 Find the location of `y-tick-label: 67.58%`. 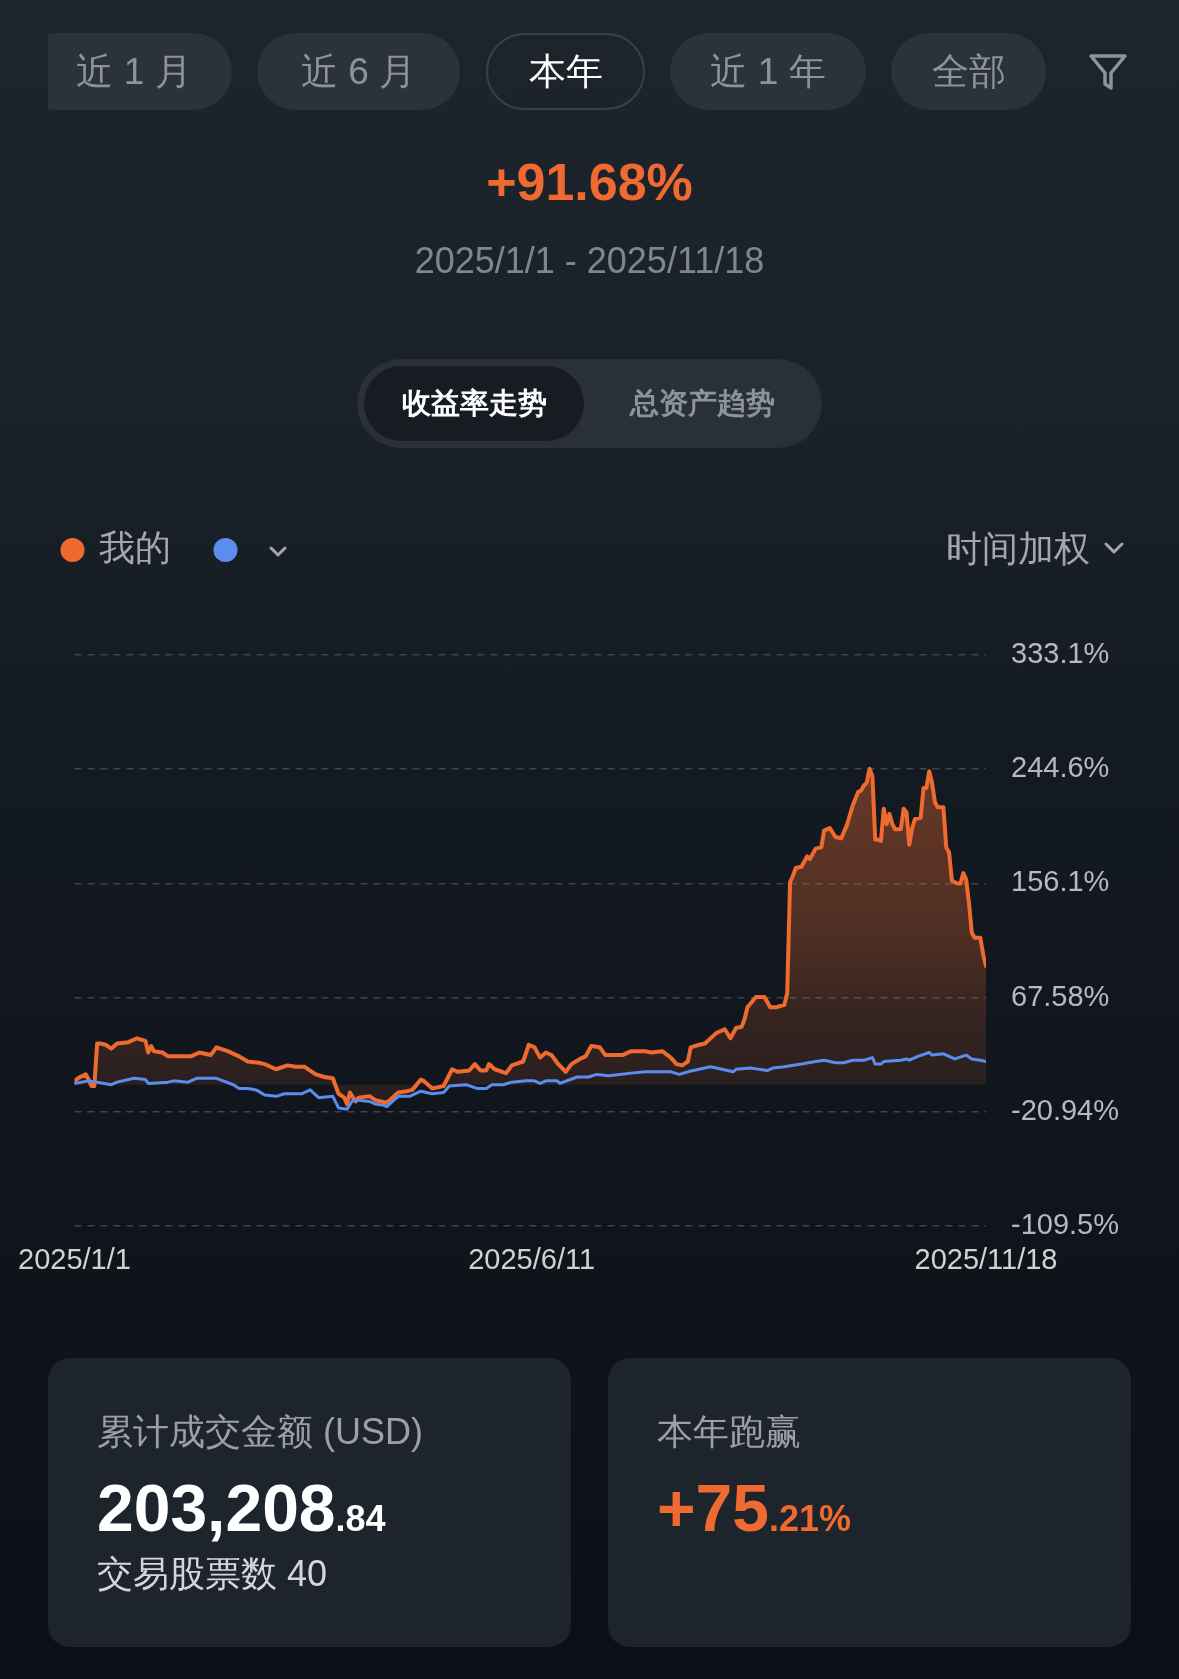

y-tick-label: 67.58% is located at coordinates (1060, 995).